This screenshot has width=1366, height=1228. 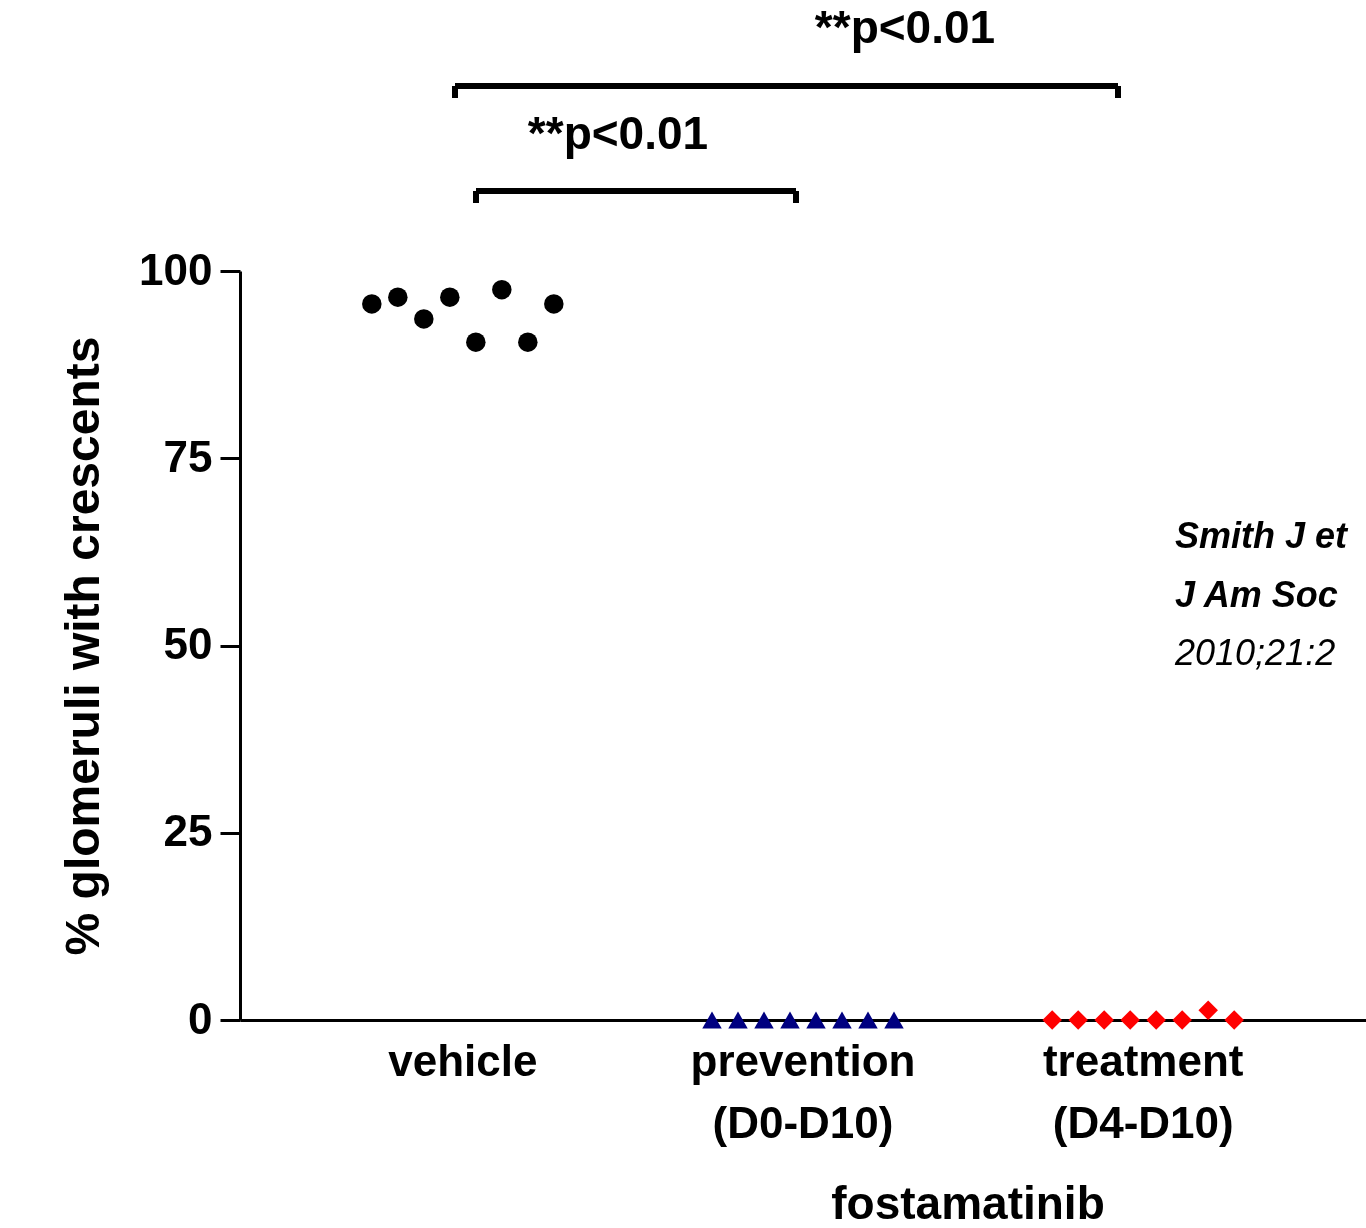 I want to click on y-tick-label: 50, so click(x=188, y=643).